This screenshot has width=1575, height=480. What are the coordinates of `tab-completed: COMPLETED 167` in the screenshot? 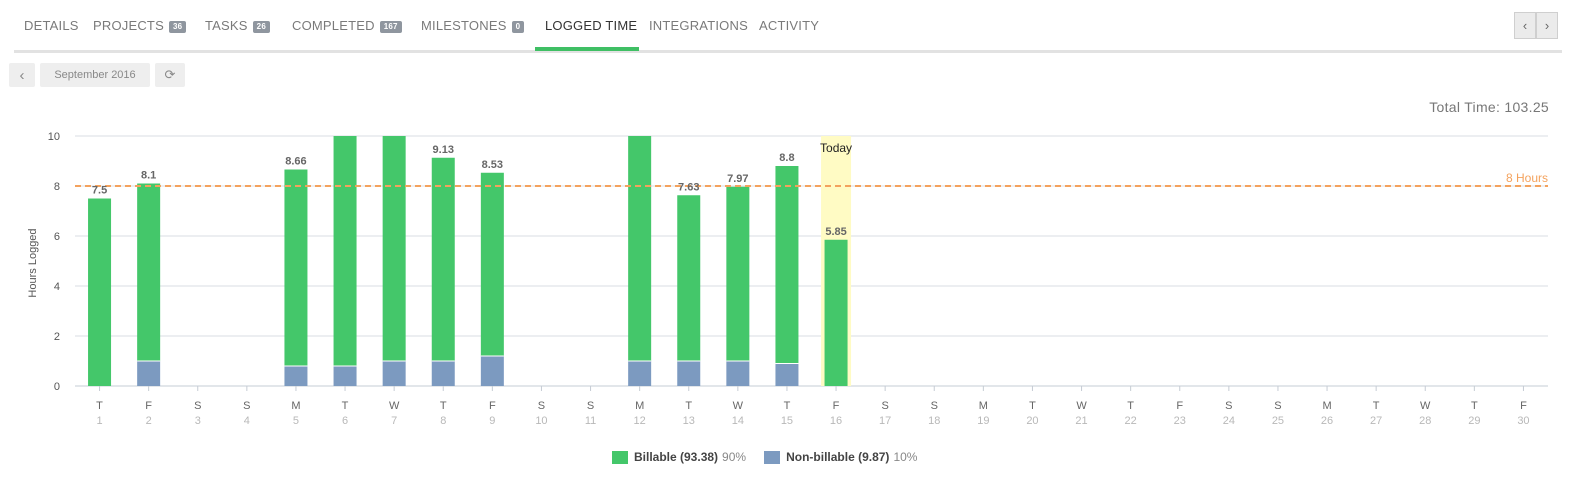 It's located at (347, 25).